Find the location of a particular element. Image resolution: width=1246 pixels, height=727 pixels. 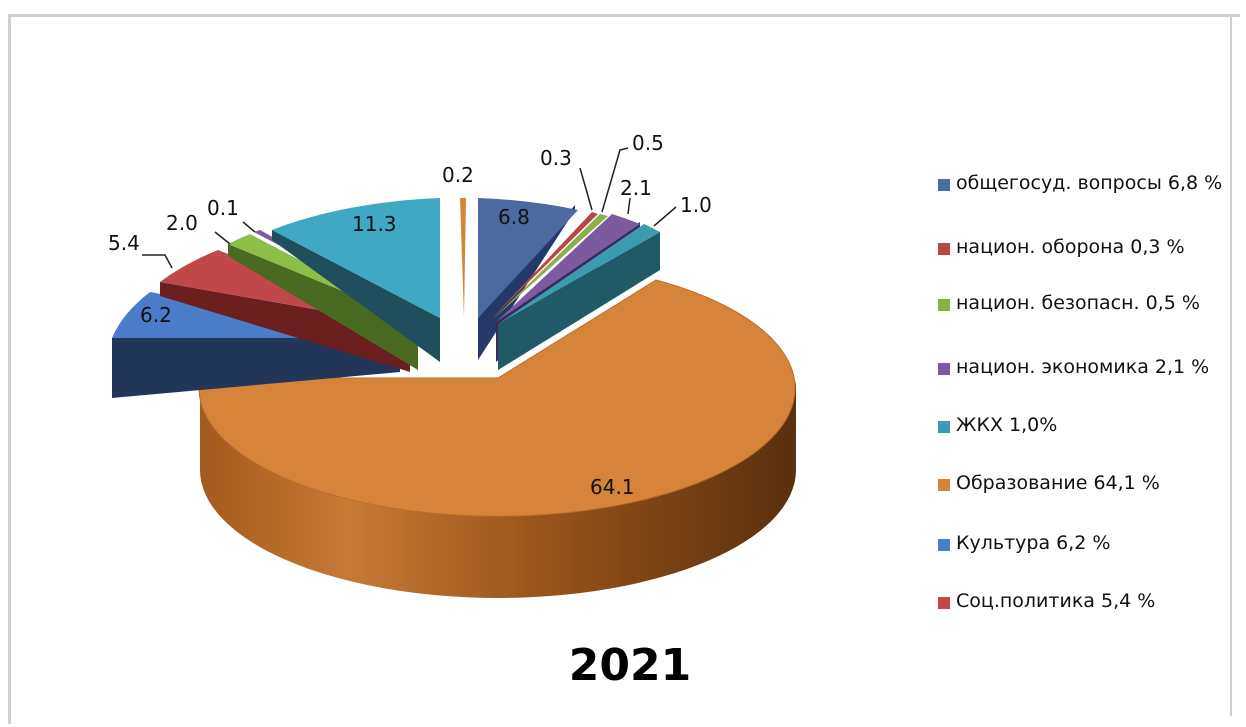

label-6-2: 6.2 is located at coordinates (156, 315).